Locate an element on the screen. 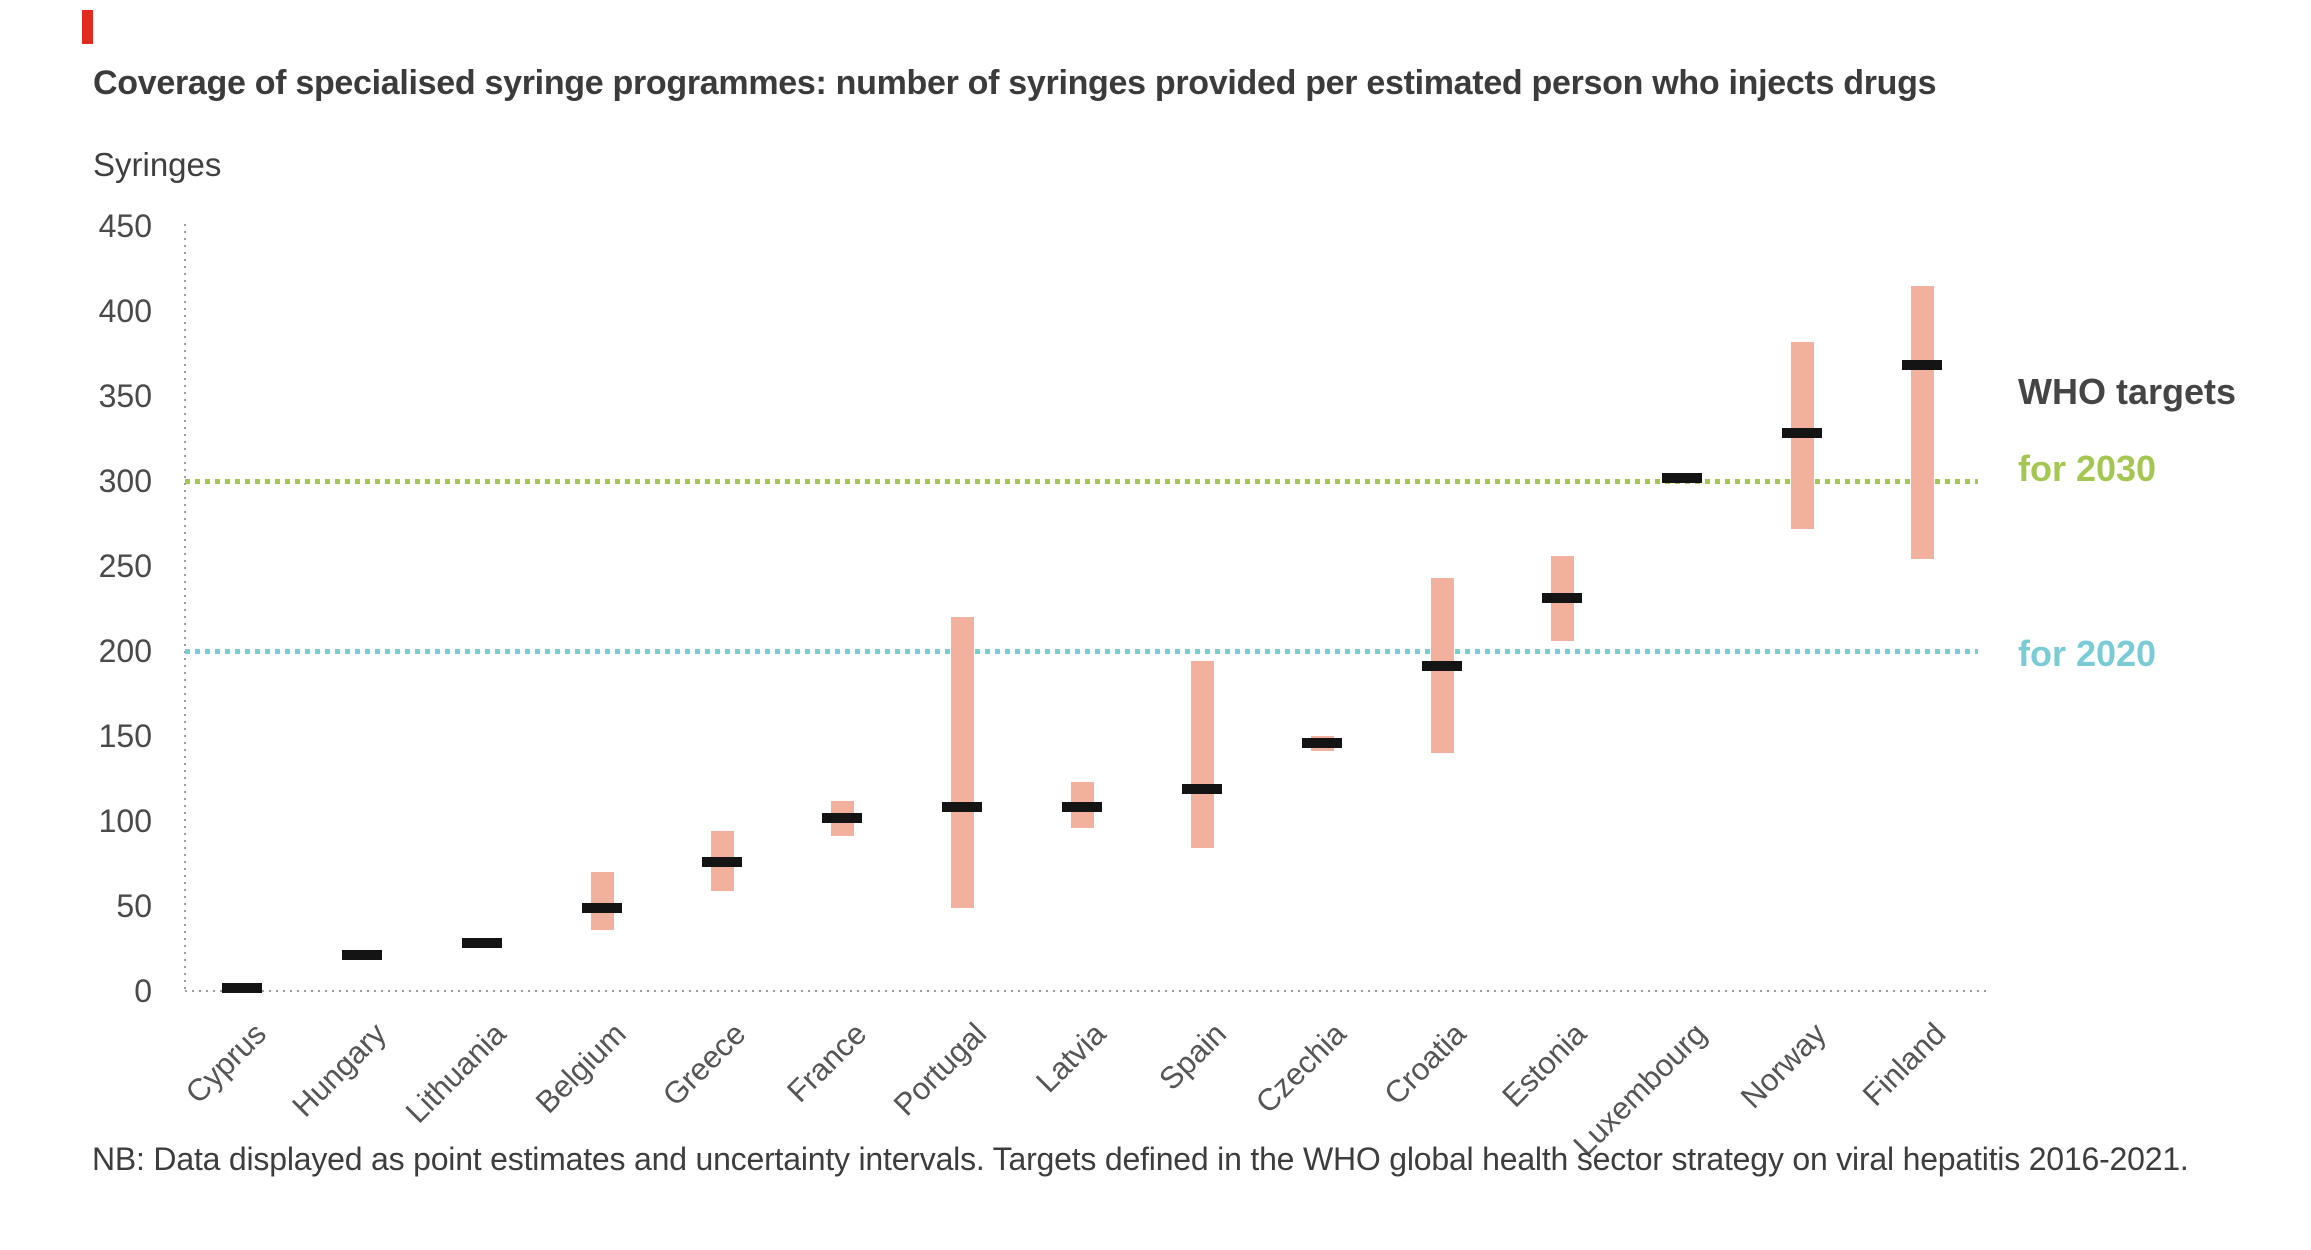 This screenshot has width=2311, height=1250. y-tick-label: 300 is located at coordinates (125, 481).